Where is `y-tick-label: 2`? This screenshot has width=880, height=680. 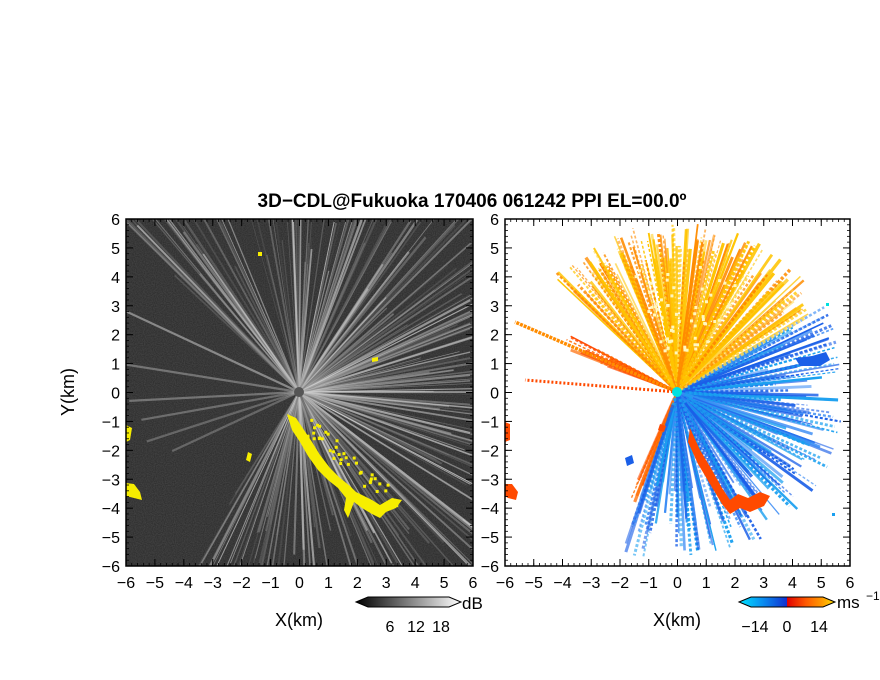 y-tick-label: 2 is located at coordinates (115, 336).